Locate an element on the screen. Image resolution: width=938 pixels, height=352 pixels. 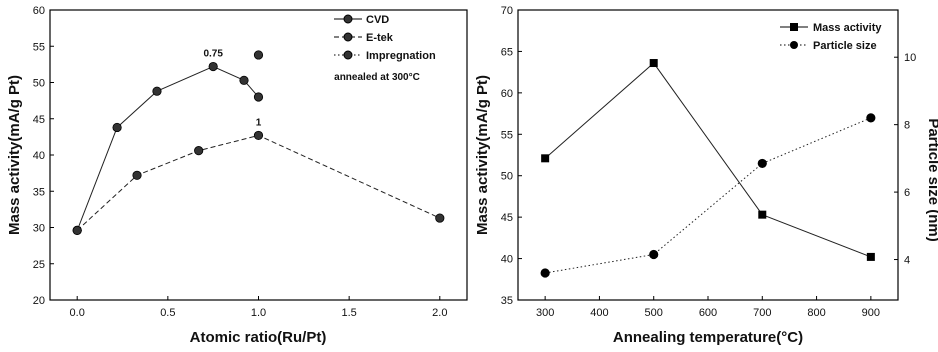
right-y-axis-title: Mass activity(mA/g Pt) is located at coordinates (482, 155).